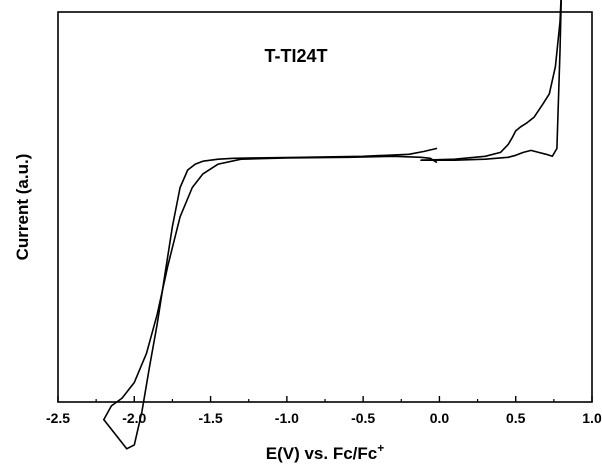 Image resolution: width=602 pixels, height=467 pixels. I want to click on x-tick-label: 1.0, so click(592, 418).